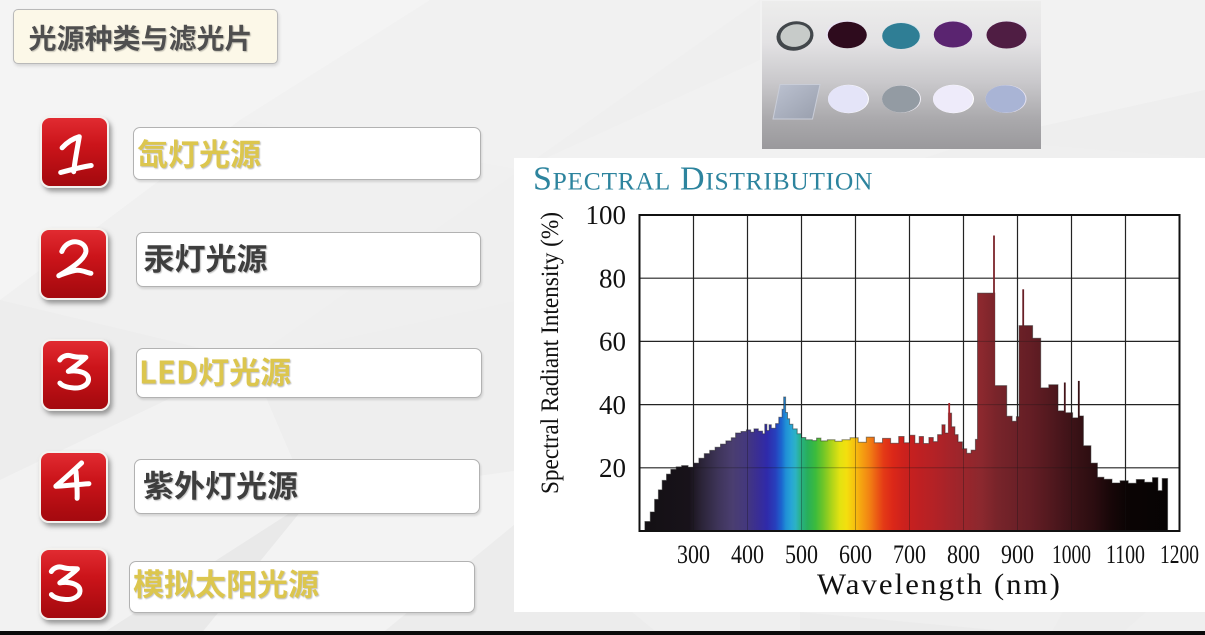 This screenshot has width=1205, height=635. Describe the element at coordinates (1017, 554) in the screenshot. I see `svg-text: 900` at that location.